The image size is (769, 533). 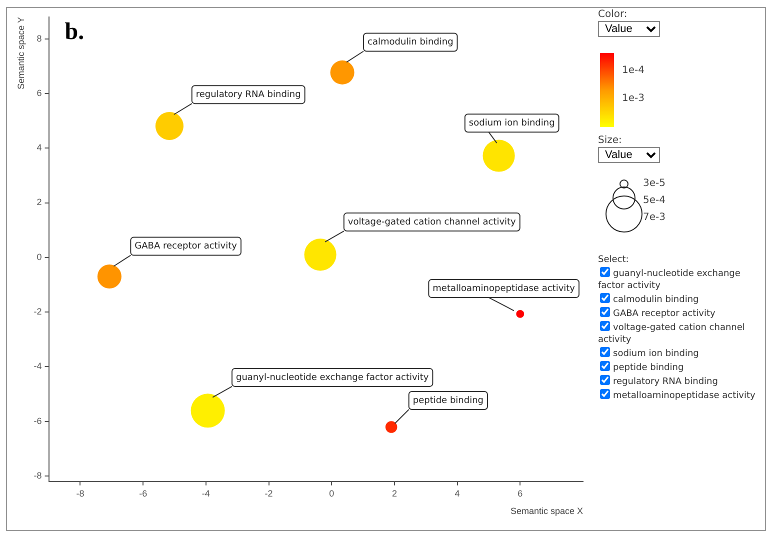 I want to click on y-axis-title: Semantic space Y, so click(x=21, y=53).